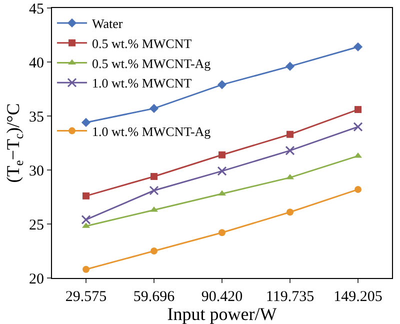  Describe the element at coordinates (36, 225) in the screenshot. I see `y-tick-label: 25` at that location.